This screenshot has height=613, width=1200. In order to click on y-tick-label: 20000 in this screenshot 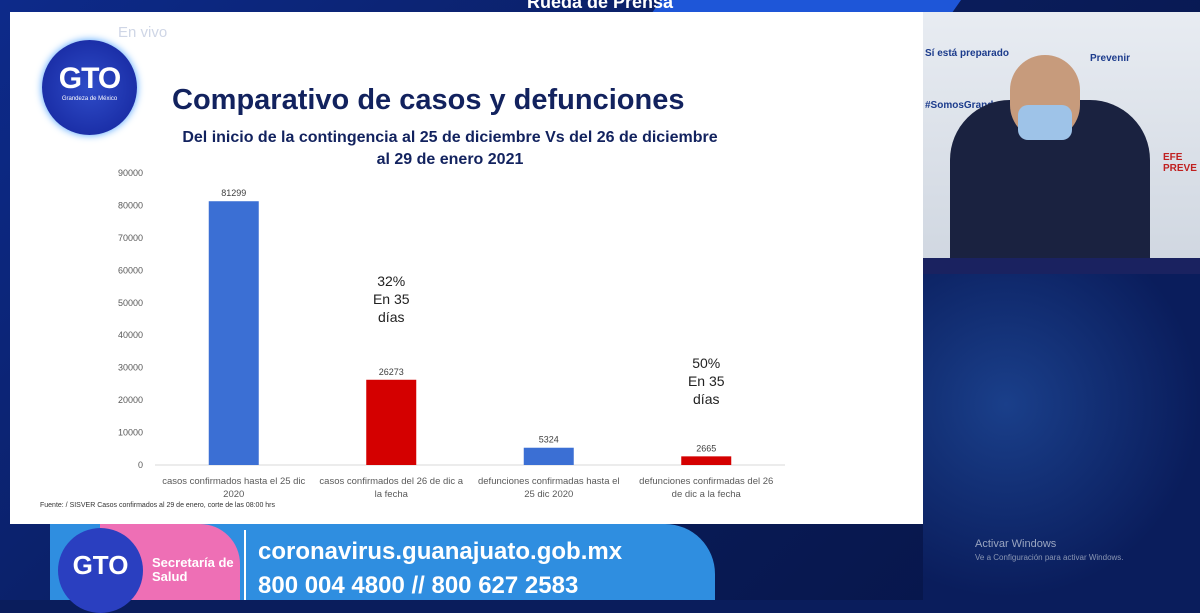, I will do `click(130, 400)`.